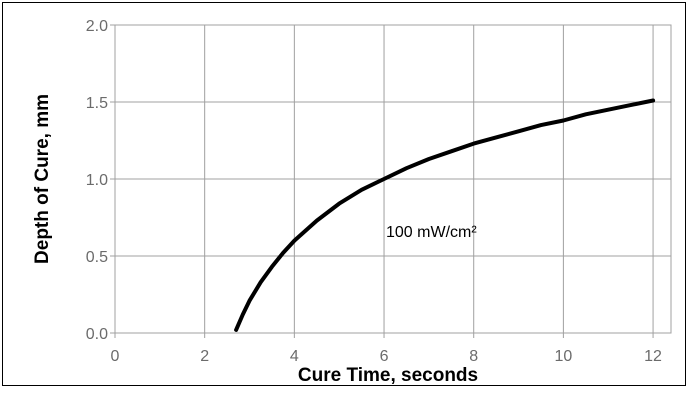  Describe the element at coordinates (97, 257) in the screenshot. I see `y-tick-label: 0.5` at that location.